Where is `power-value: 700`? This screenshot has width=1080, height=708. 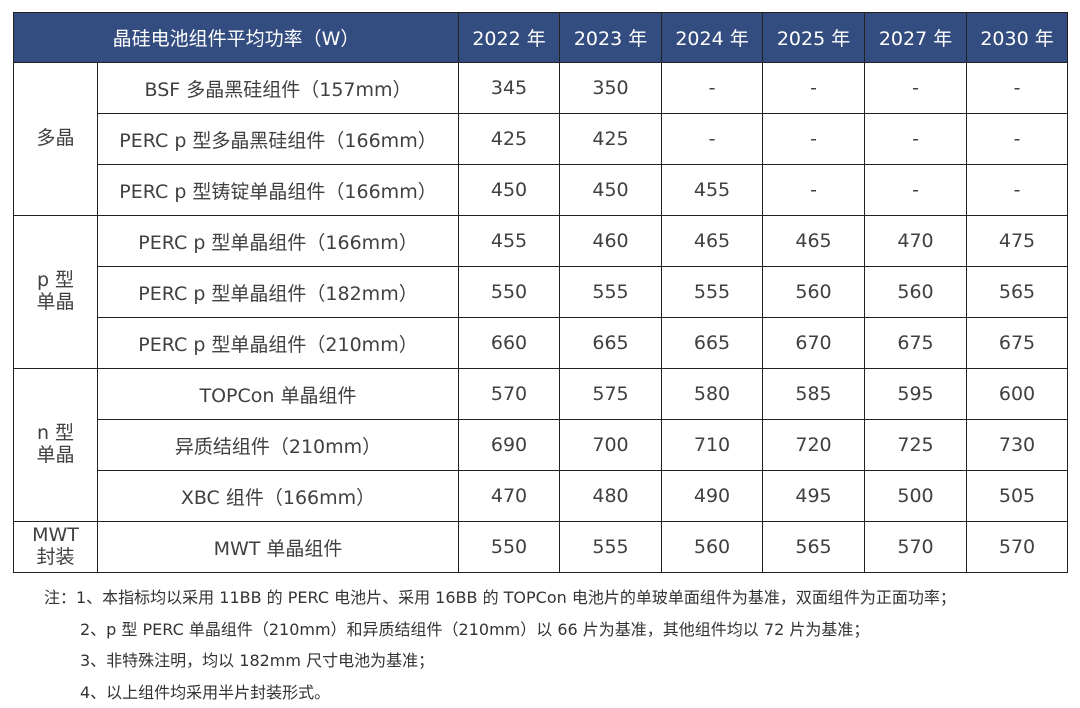
power-value: 700 is located at coordinates (611, 445).